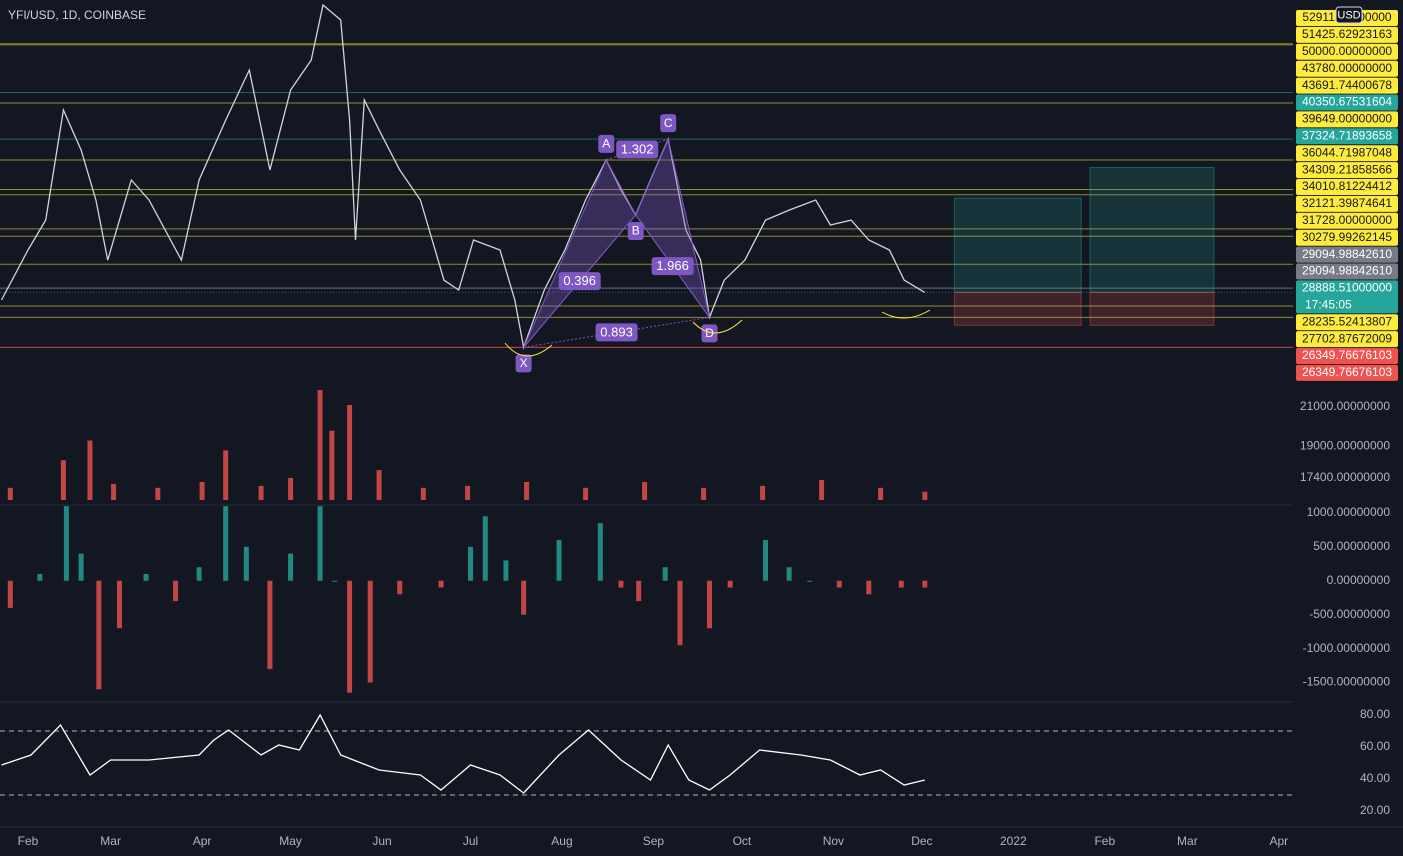  Describe the element at coordinates (290, 841) in the screenshot. I see `x-tick-label: May` at that location.